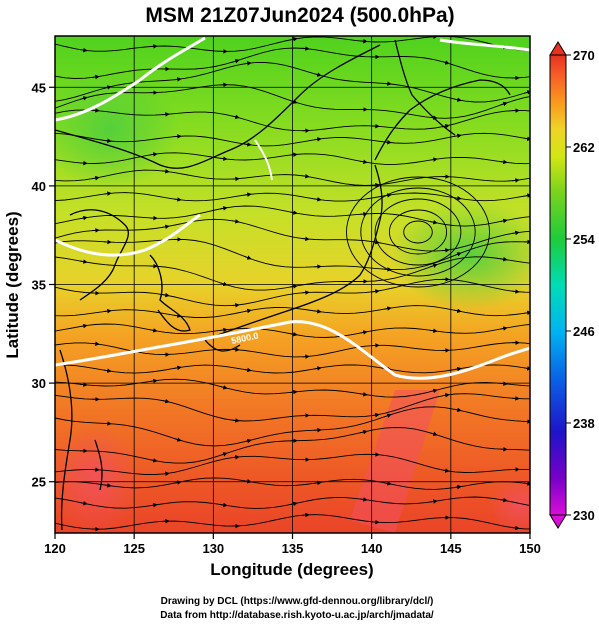 This screenshot has height=625, width=599. What do you see at coordinates (425, 87) in the screenshot?
I see `coast-sakhalin` at bounding box center [425, 87].